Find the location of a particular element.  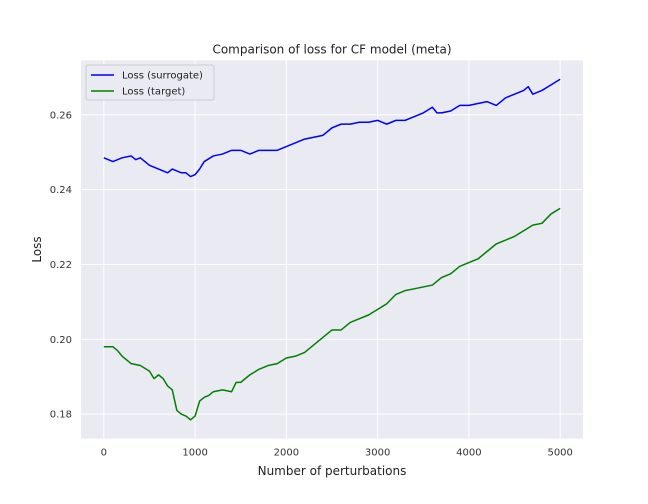

x-tick-label: 4000 is located at coordinates (468, 453).